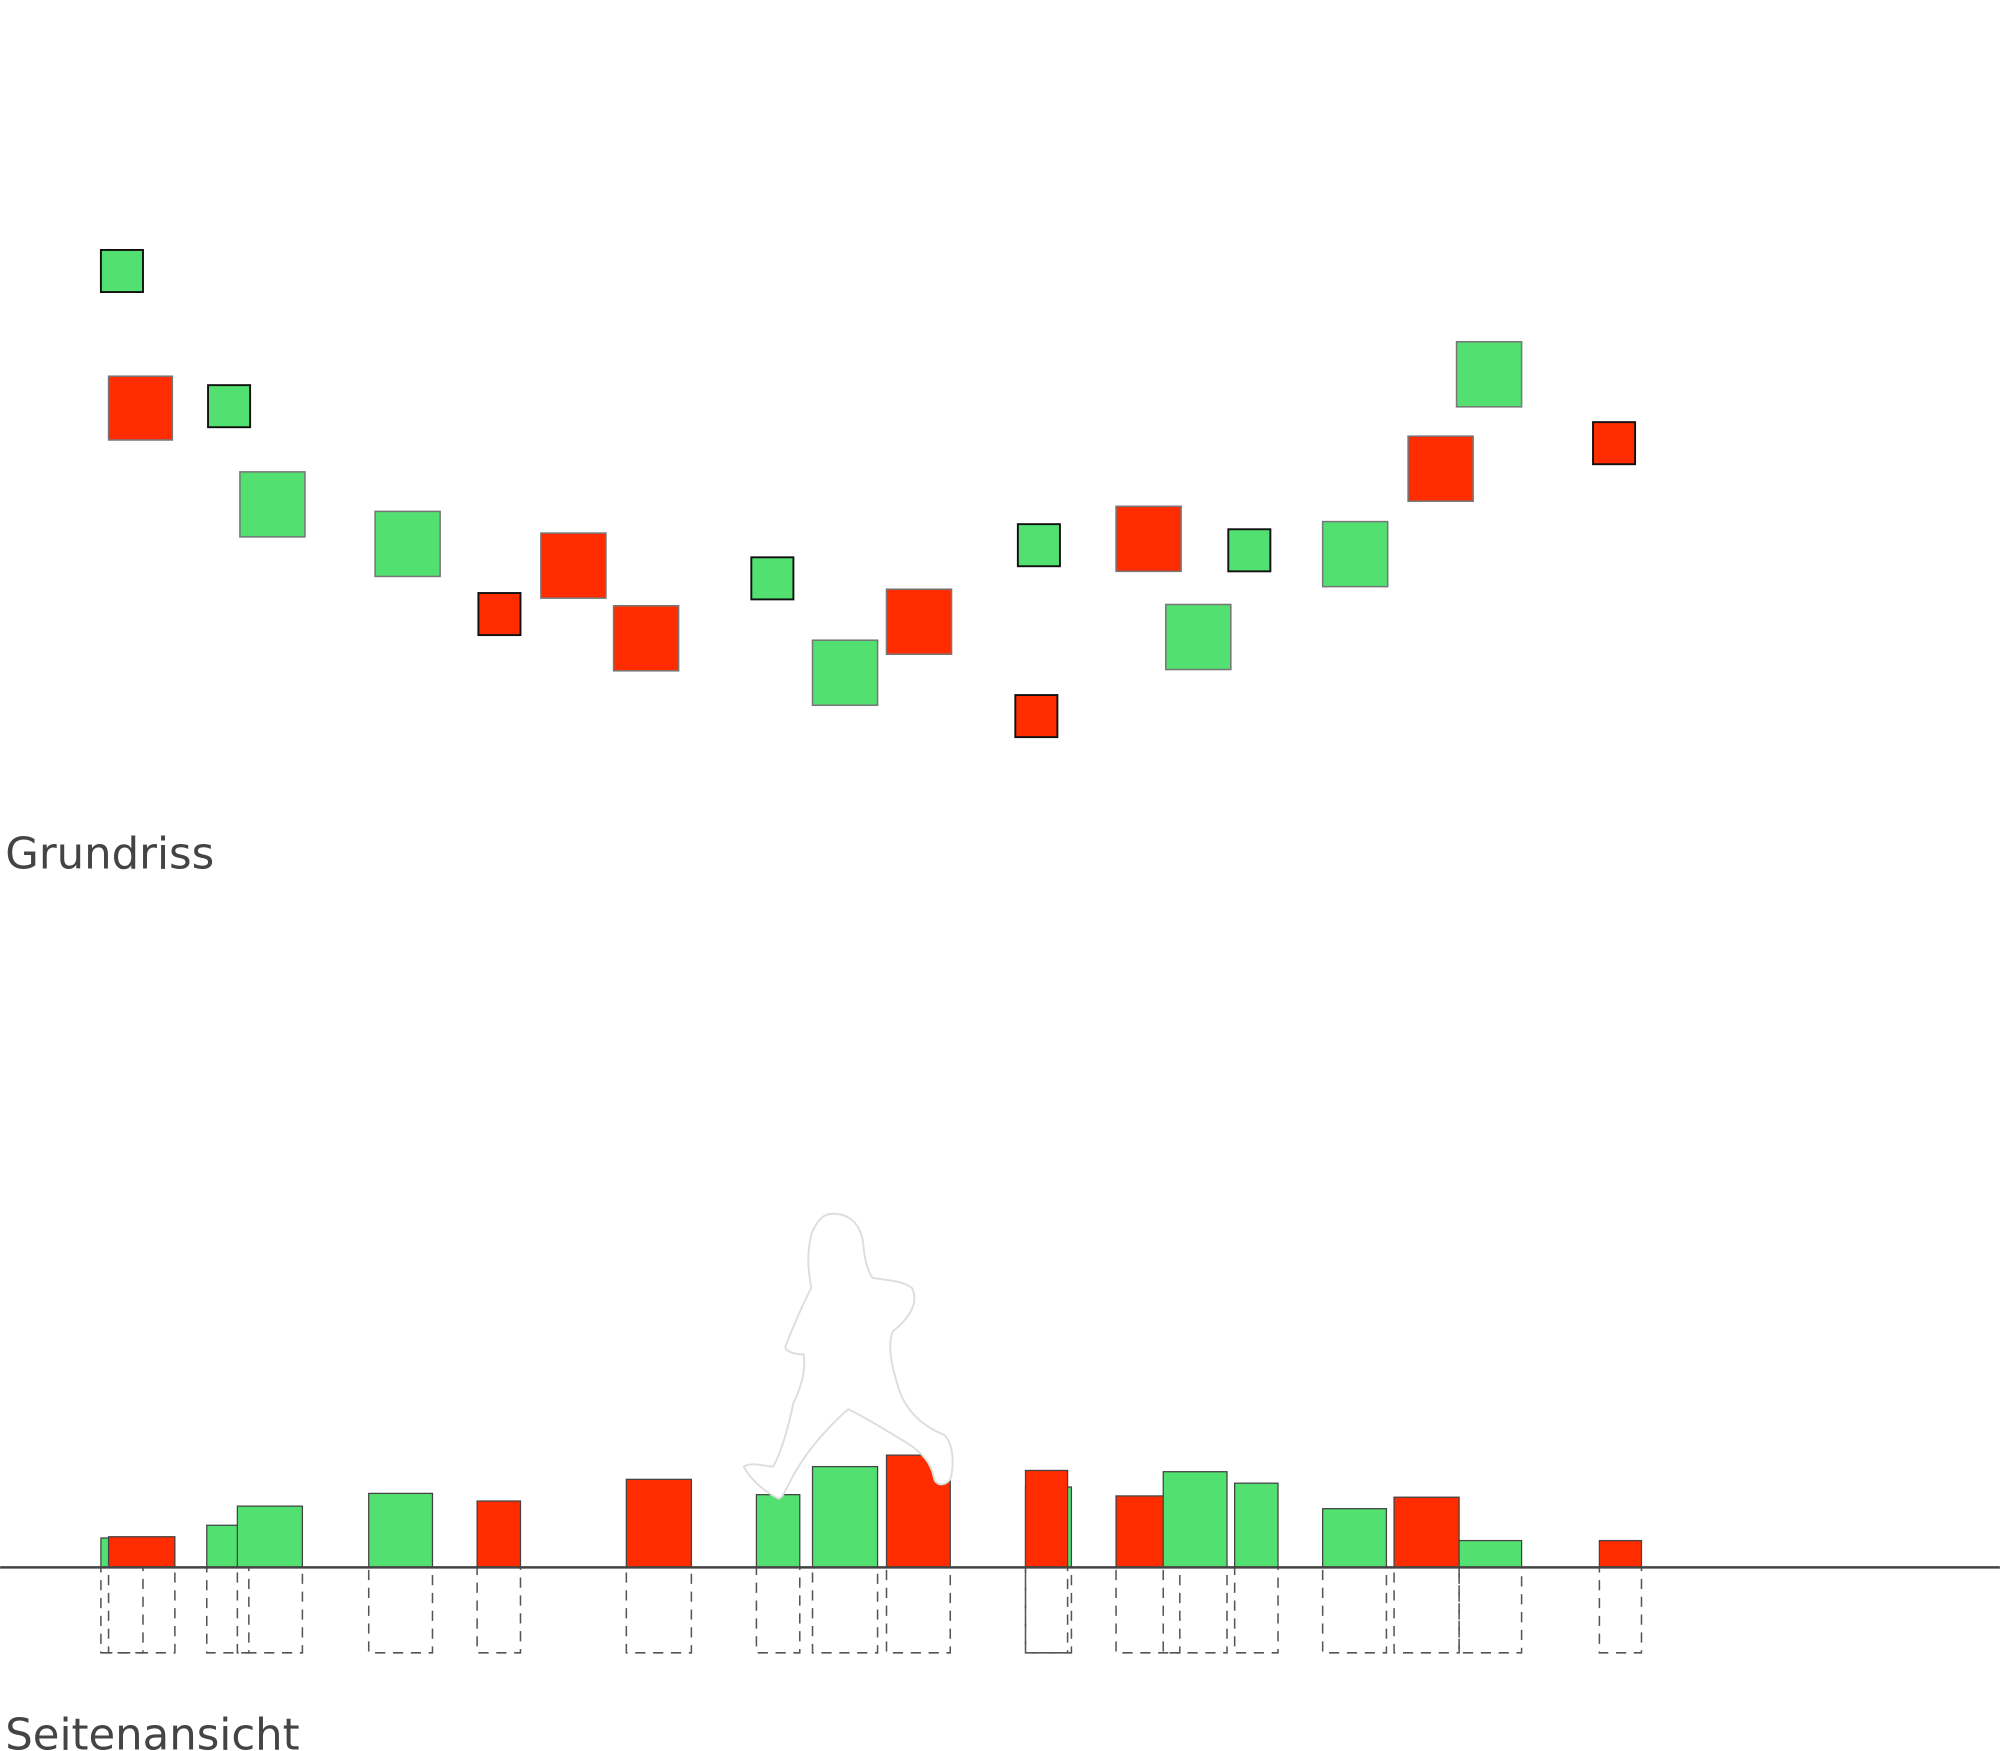 This screenshot has width=2000, height=1751. What do you see at coordinates (848, 1356) in the screenshot?
I see `child-silhouette` at bounding box center [848, 1356].